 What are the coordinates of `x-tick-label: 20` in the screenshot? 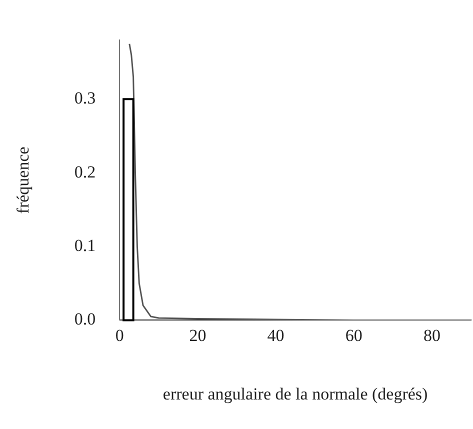 It's located at (197, 335).